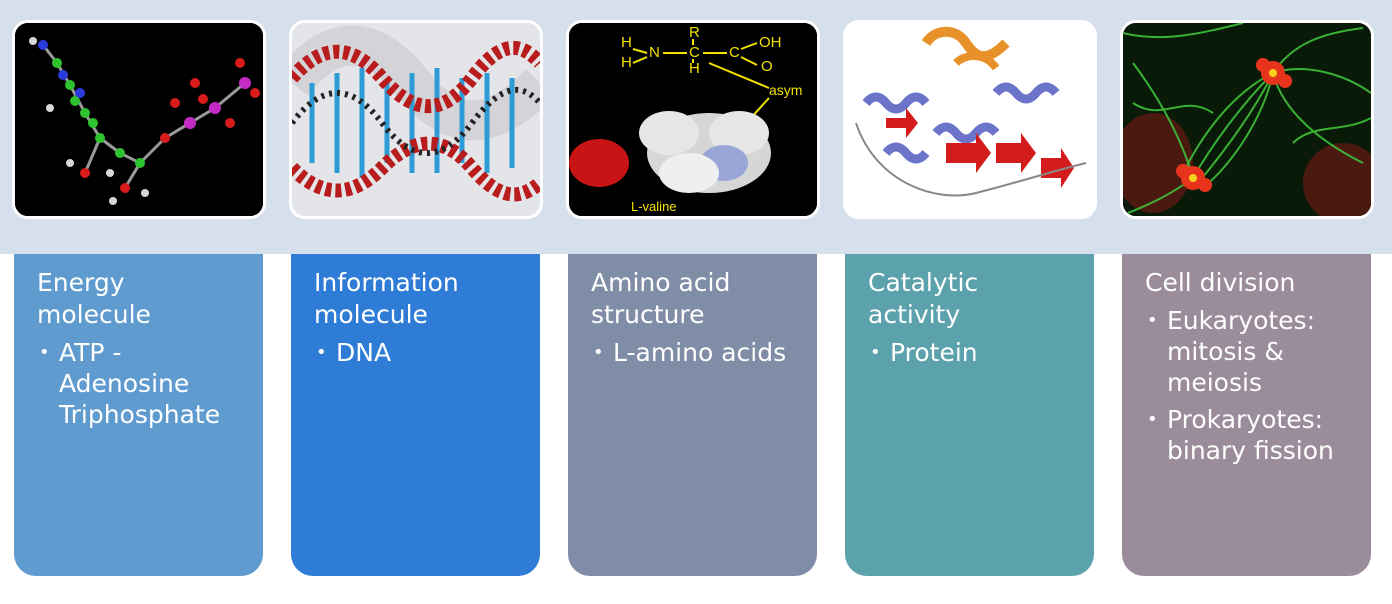  I want to click on svg-text: OH, so click(770, 42).